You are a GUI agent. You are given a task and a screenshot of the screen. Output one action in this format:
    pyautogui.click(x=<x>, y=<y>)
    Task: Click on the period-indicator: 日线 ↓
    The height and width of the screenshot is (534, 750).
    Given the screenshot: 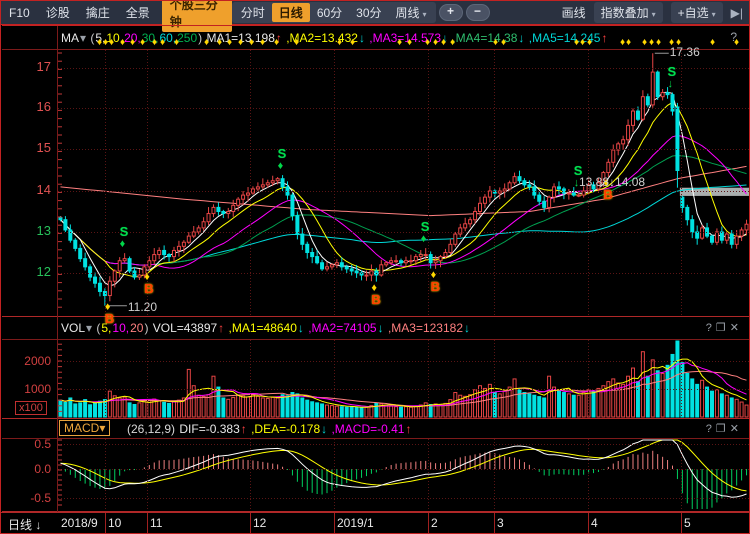 What is the action you would take?
    pyautogui.click(x=25, y=525)
    